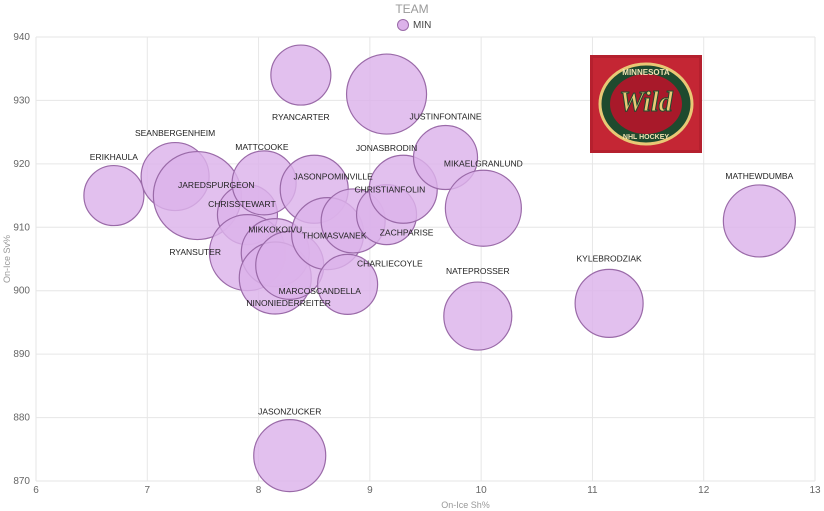 Image resolution: width=824 pixels, height=511 pixels. What do you see at coordinates (242, 204) in the screenshot?
I see `data-label: CHRISSTEWART` at bounding box center [242, 204].